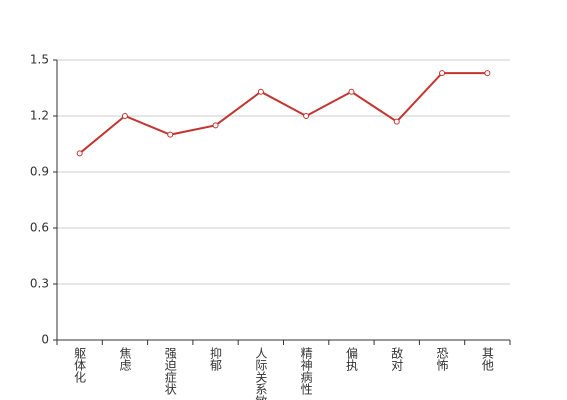 The image size is (567, 400). I want to click on x-tick-label: 抑郁, so click(216, 359).